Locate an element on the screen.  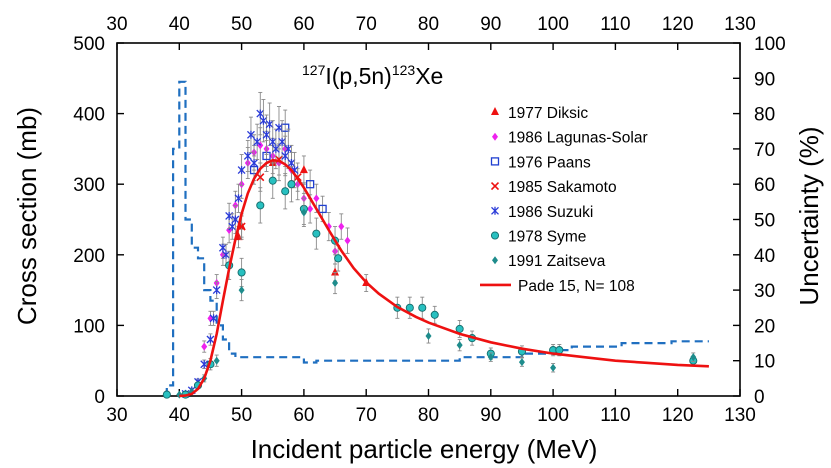
y-tick-label: 400 is located at coordinates (89, 115).